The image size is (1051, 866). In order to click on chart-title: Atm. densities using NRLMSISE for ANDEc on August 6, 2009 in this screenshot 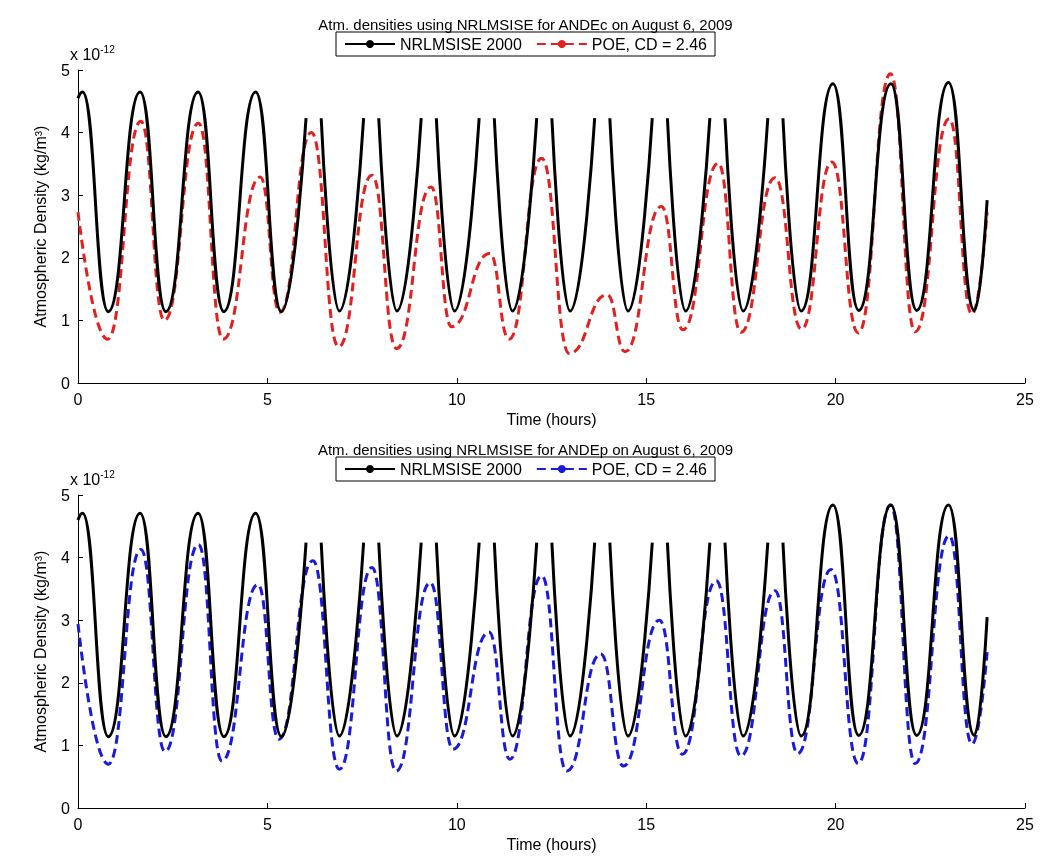, I will do `click(525, 24)`.